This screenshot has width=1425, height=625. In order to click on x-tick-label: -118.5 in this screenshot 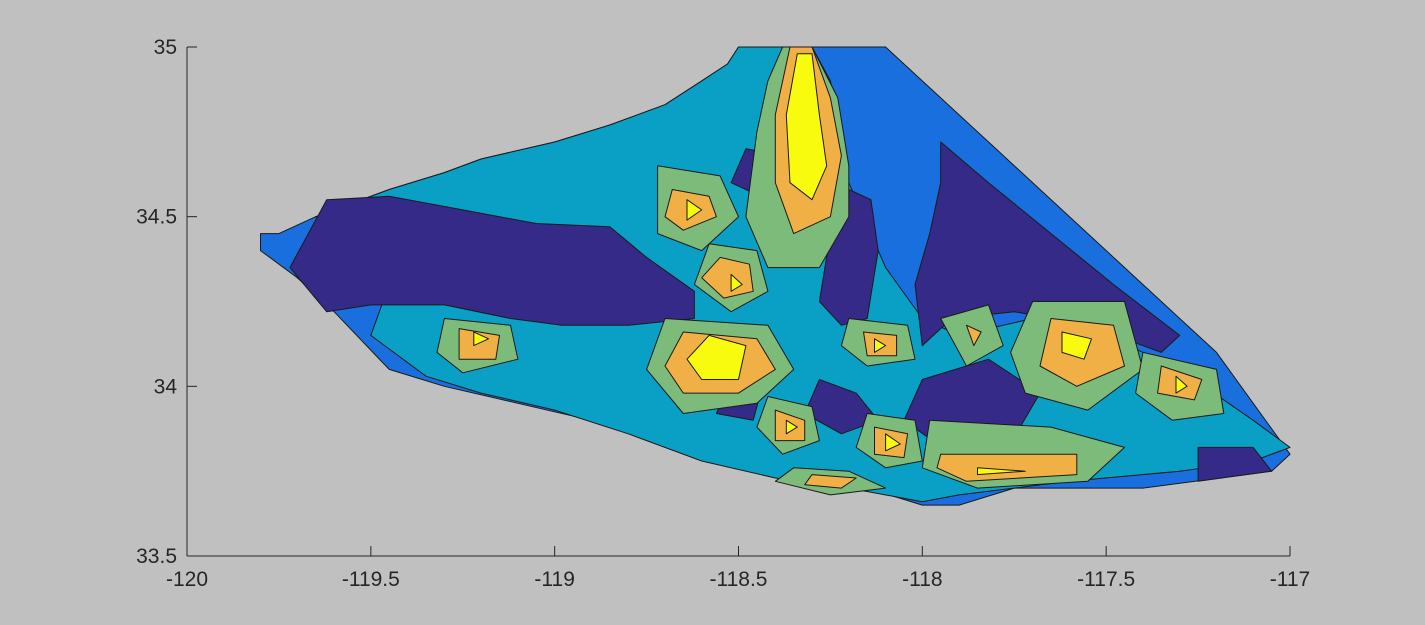, I will do `click(739, 579)`.